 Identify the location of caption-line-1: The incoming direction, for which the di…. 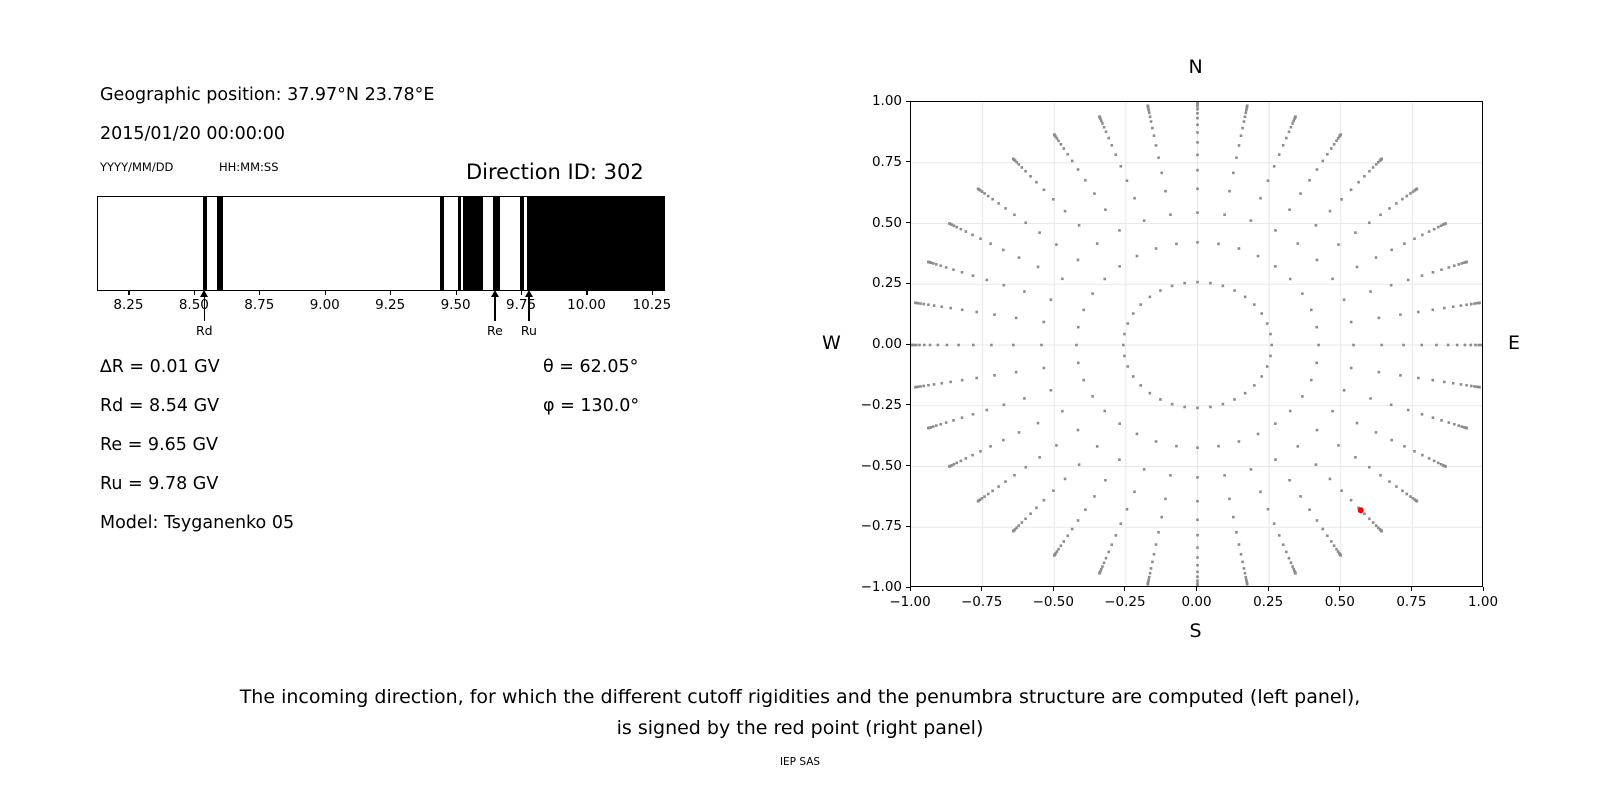
(800, 697).